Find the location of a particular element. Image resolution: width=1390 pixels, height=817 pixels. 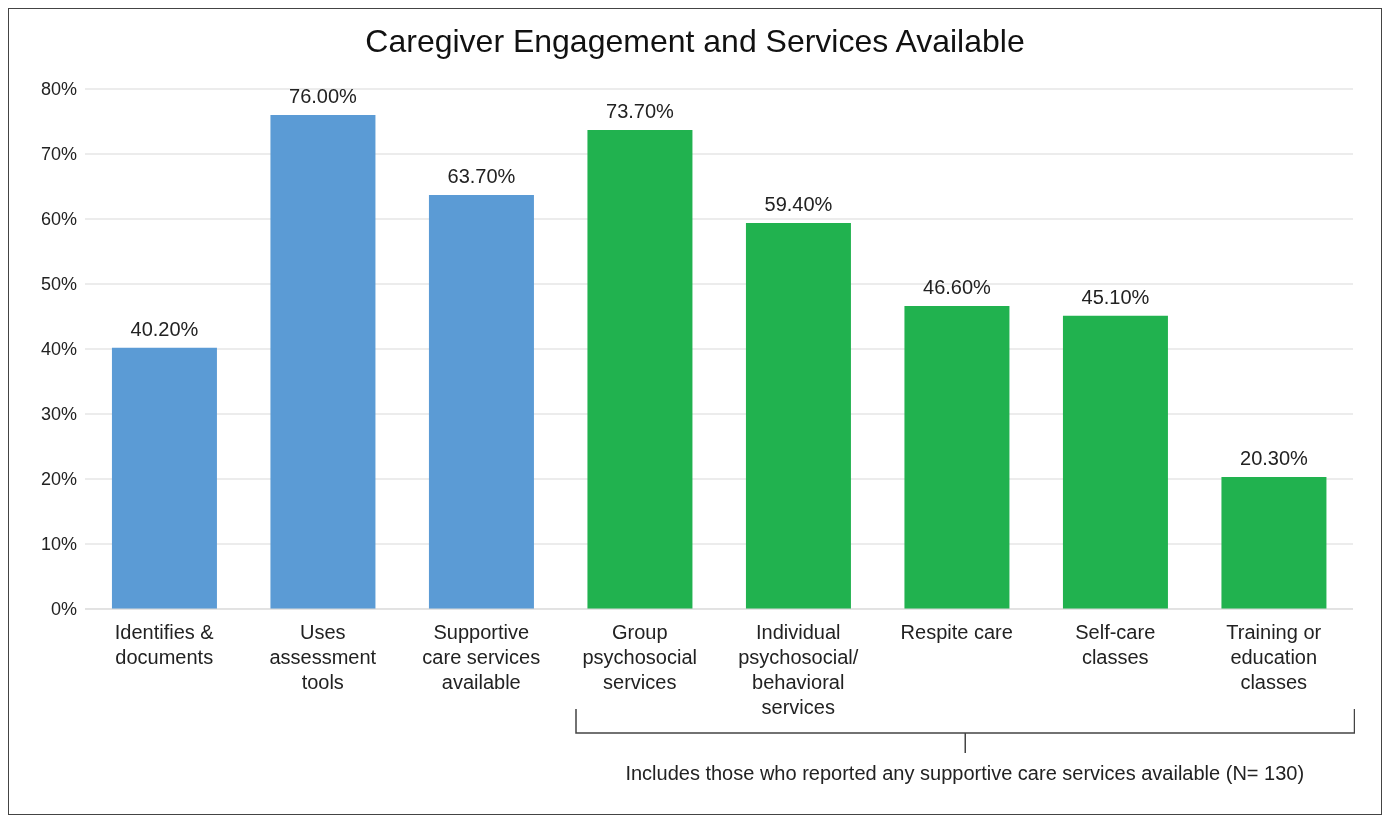

y-tick-label: 30% is located at coordinates (58, 414).